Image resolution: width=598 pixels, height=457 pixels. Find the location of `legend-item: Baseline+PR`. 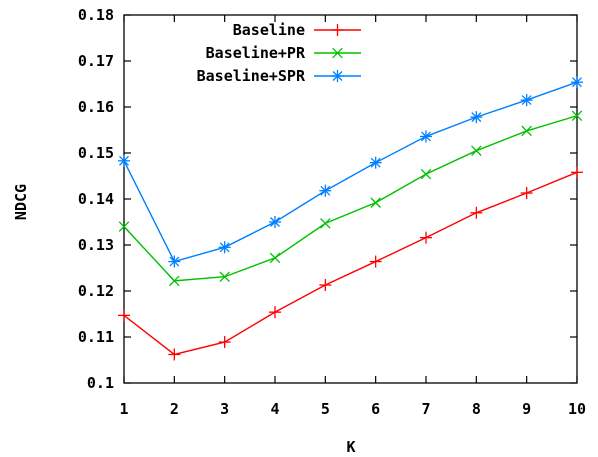

legend-item: Baseline+PR is located at coordinates (283, 53).